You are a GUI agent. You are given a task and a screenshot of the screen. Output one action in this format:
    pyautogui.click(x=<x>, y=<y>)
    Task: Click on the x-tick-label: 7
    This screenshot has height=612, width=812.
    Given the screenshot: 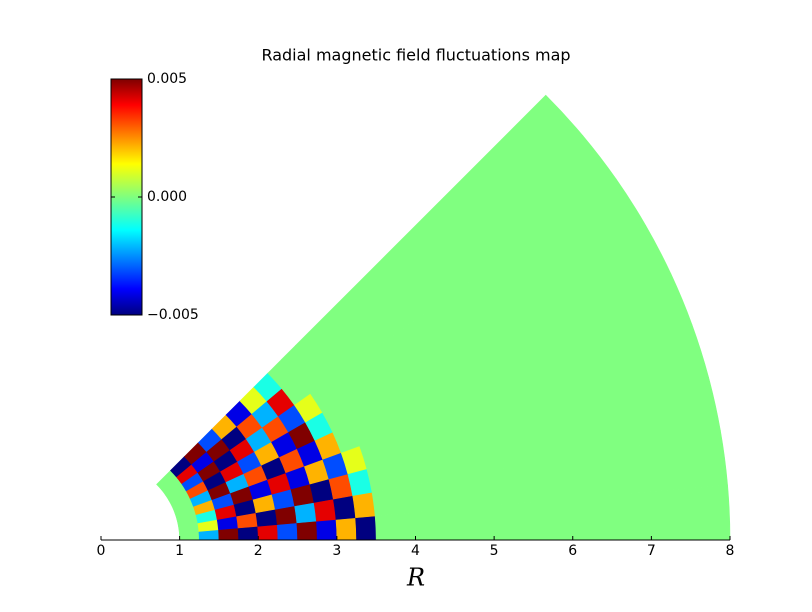 What is the action you would take?
    pyautogui.click(x=651, y=551)
    